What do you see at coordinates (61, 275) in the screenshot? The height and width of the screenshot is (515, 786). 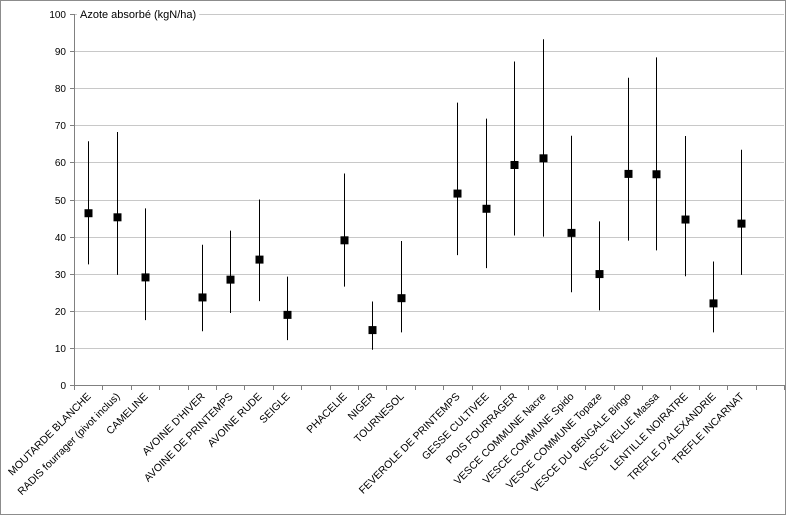 I see `y-tick-label-30: 30` at bounding box center [61, 275].